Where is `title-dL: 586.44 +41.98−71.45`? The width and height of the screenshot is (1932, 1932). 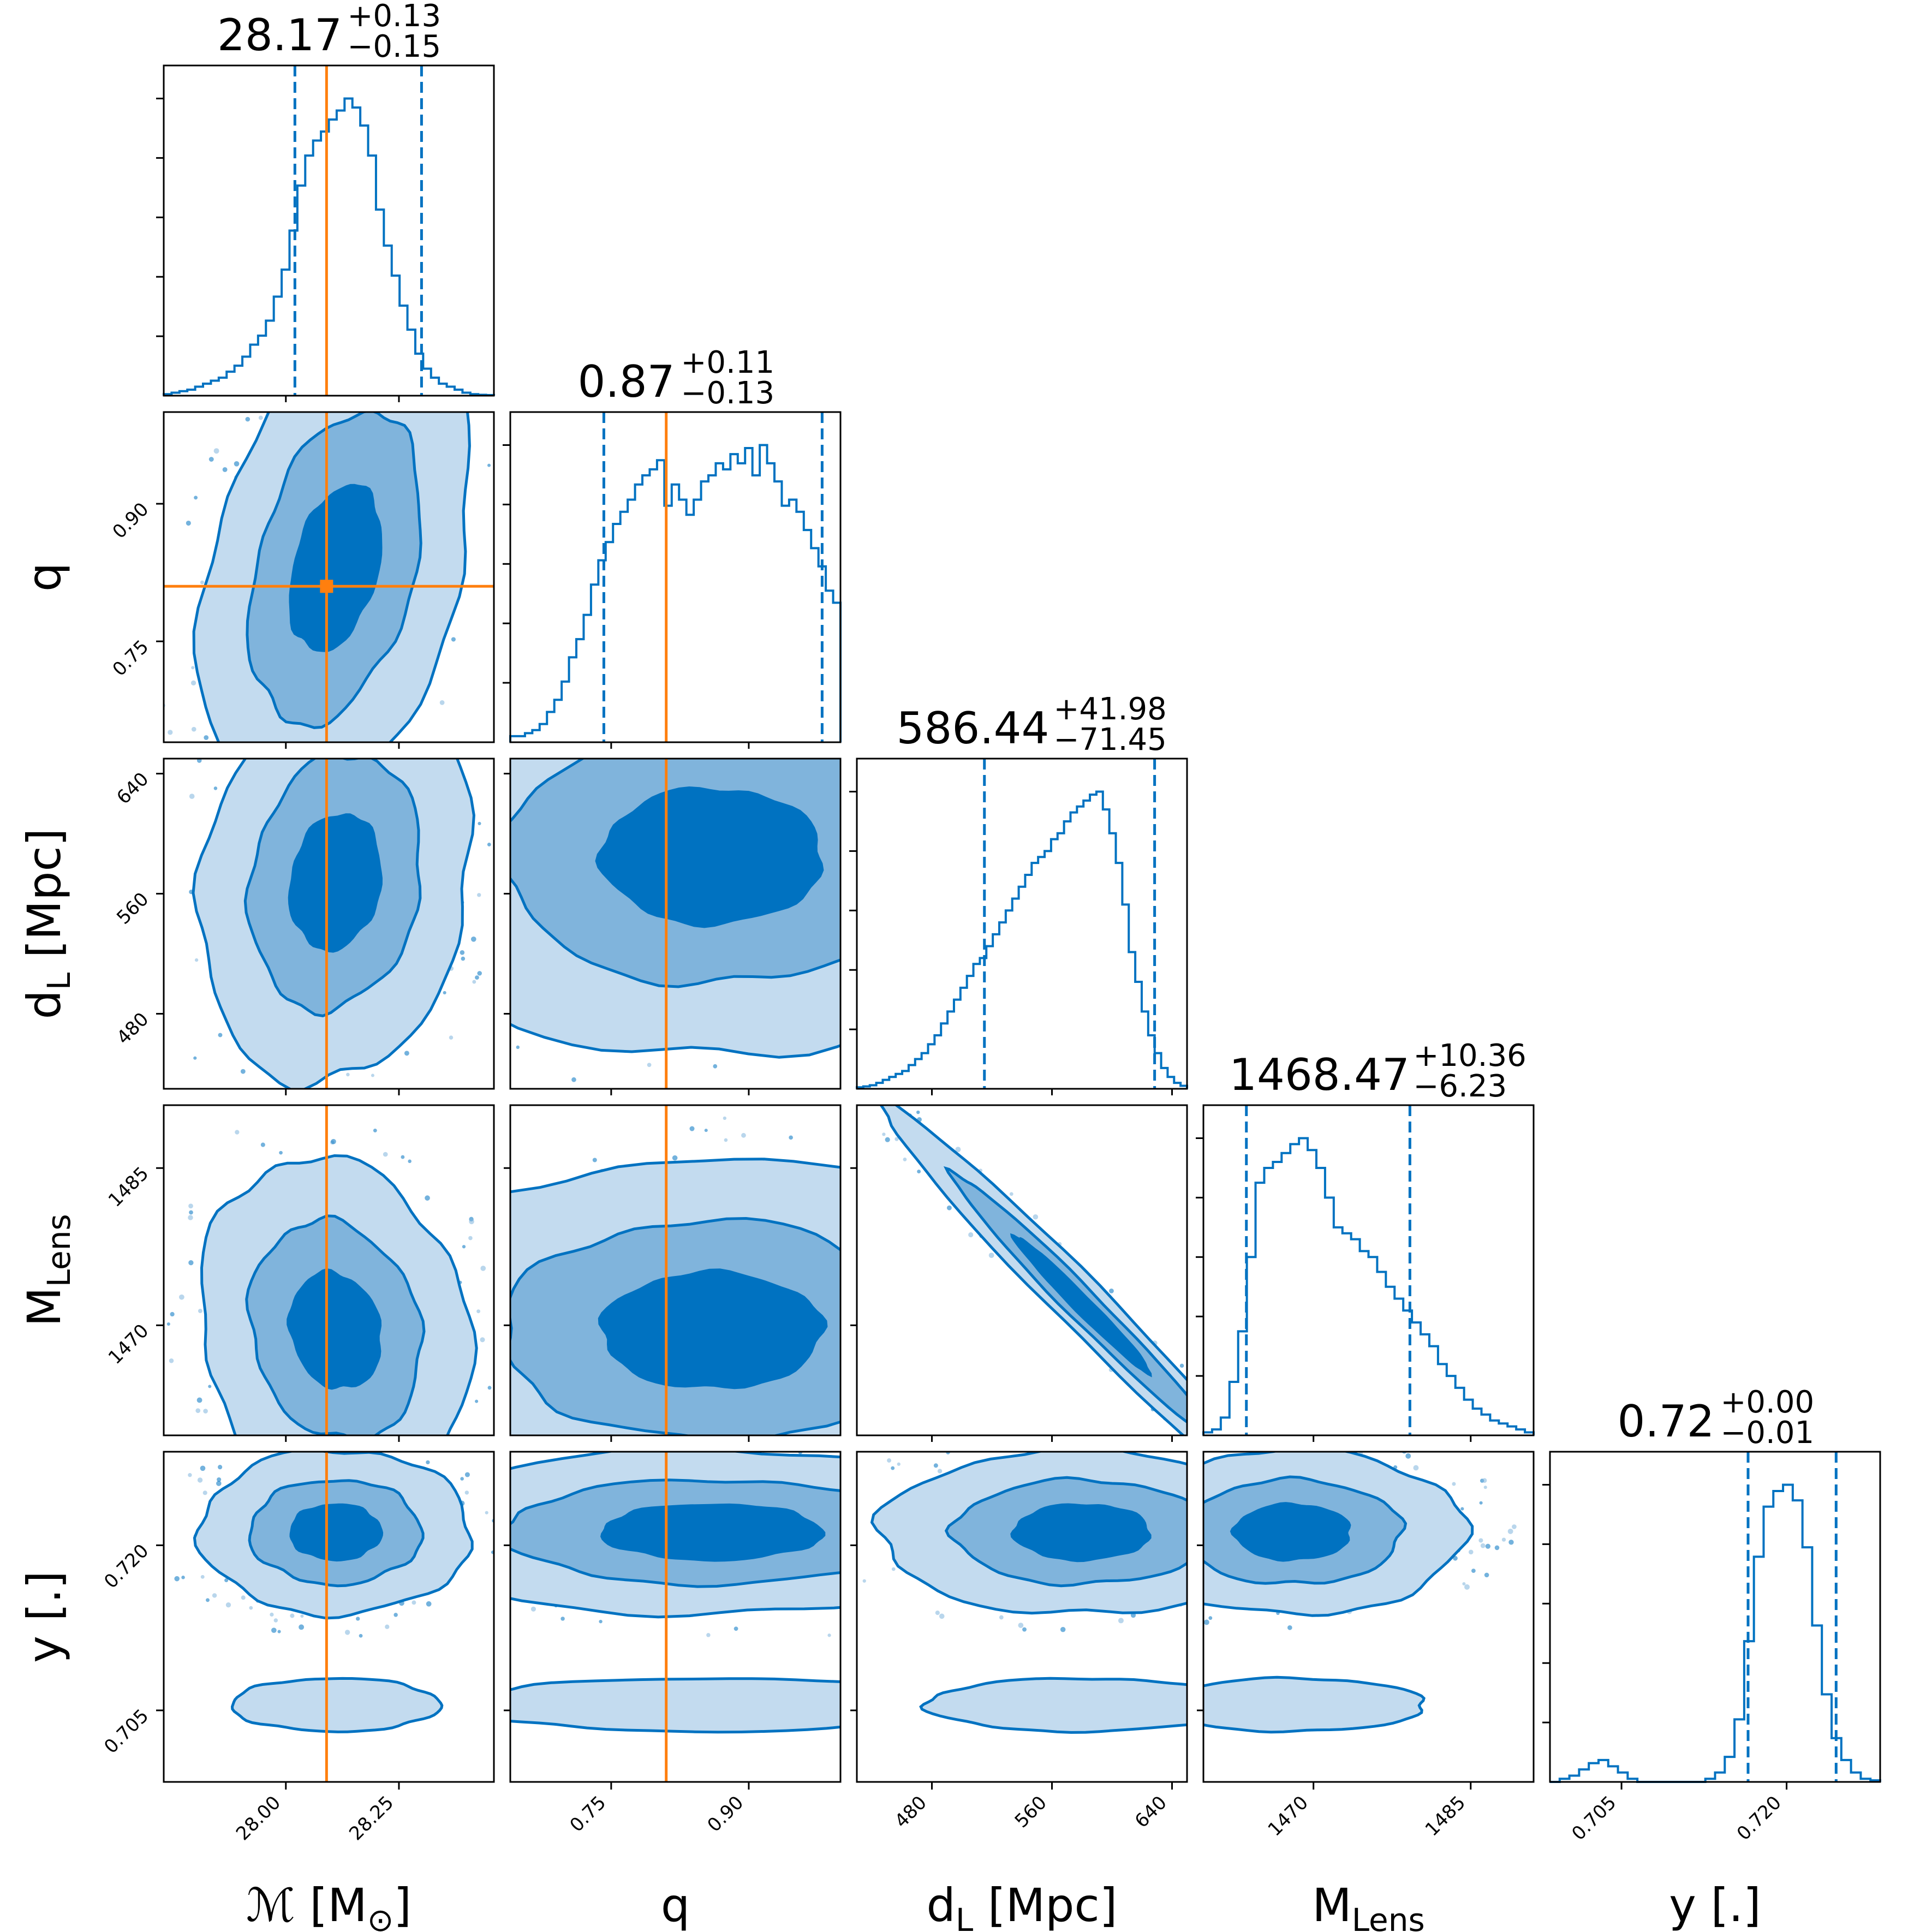 title-dL: 586.44 +41.98−71.45 is located at coordinates (1032, 724).